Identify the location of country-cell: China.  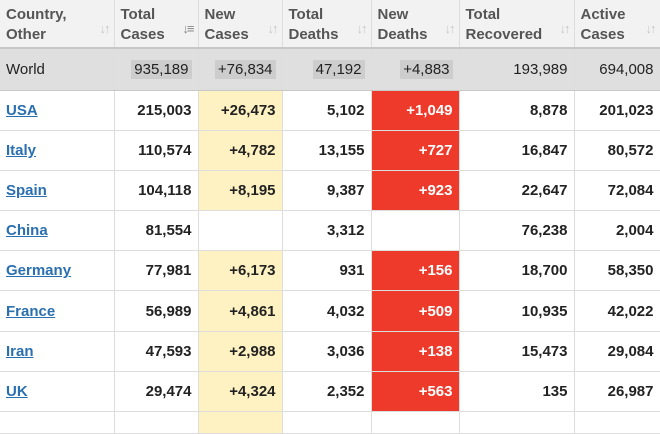
(57, 231).